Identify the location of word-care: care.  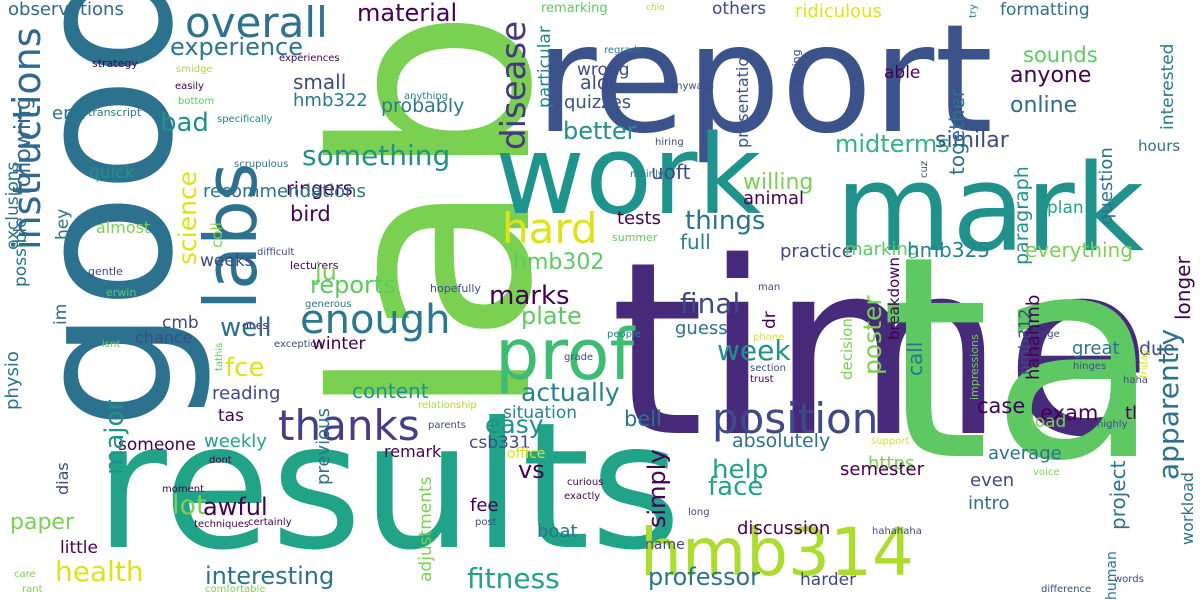
(25, 574).